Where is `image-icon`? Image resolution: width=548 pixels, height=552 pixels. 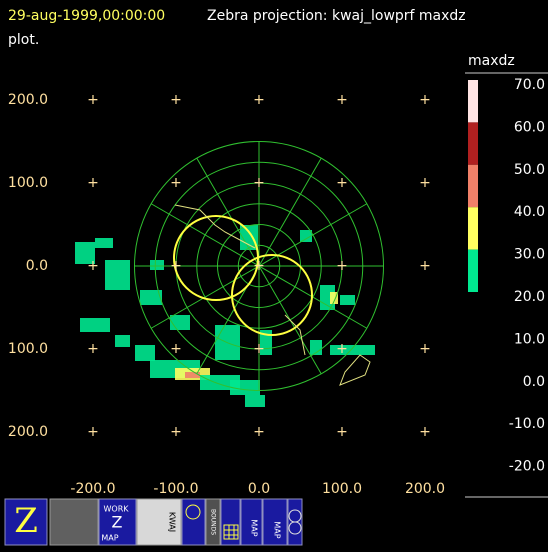
image-icon is located at coordinates (74, 522).